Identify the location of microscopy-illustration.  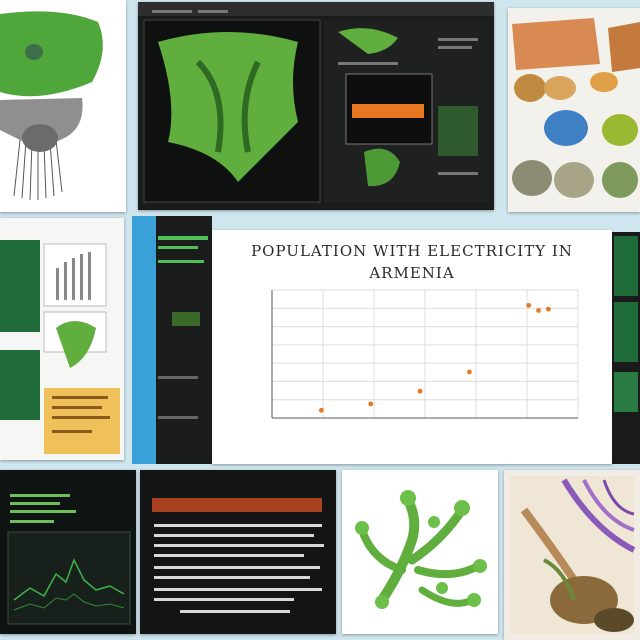
(573, 555).